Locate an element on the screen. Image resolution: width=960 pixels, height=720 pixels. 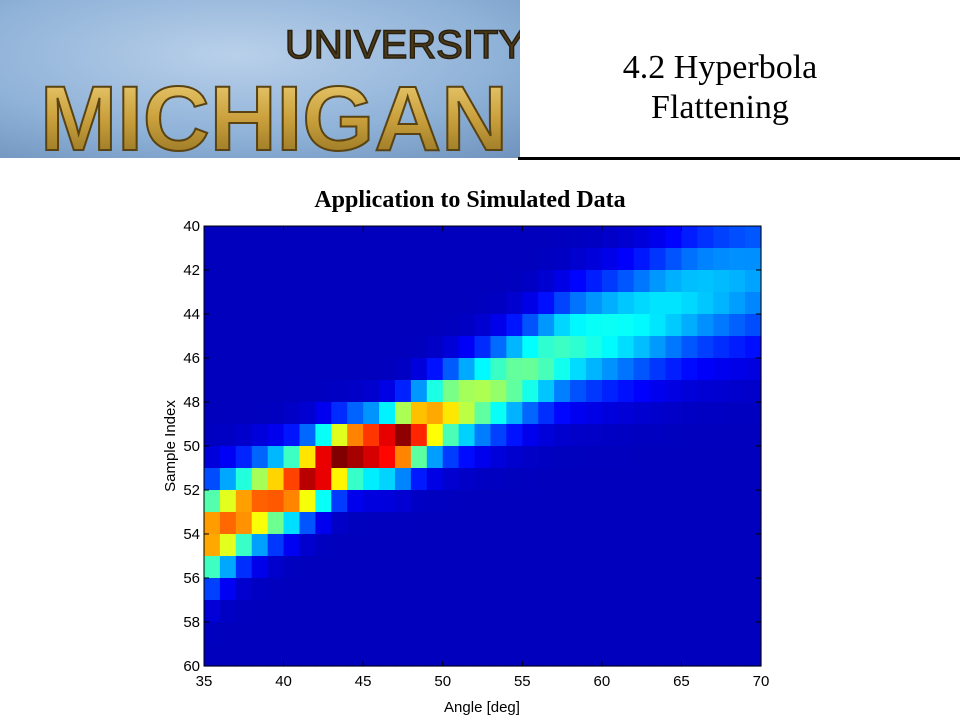
slide-title: 4.2 Hyperbola Flattening is located at coordinates (720, 88).